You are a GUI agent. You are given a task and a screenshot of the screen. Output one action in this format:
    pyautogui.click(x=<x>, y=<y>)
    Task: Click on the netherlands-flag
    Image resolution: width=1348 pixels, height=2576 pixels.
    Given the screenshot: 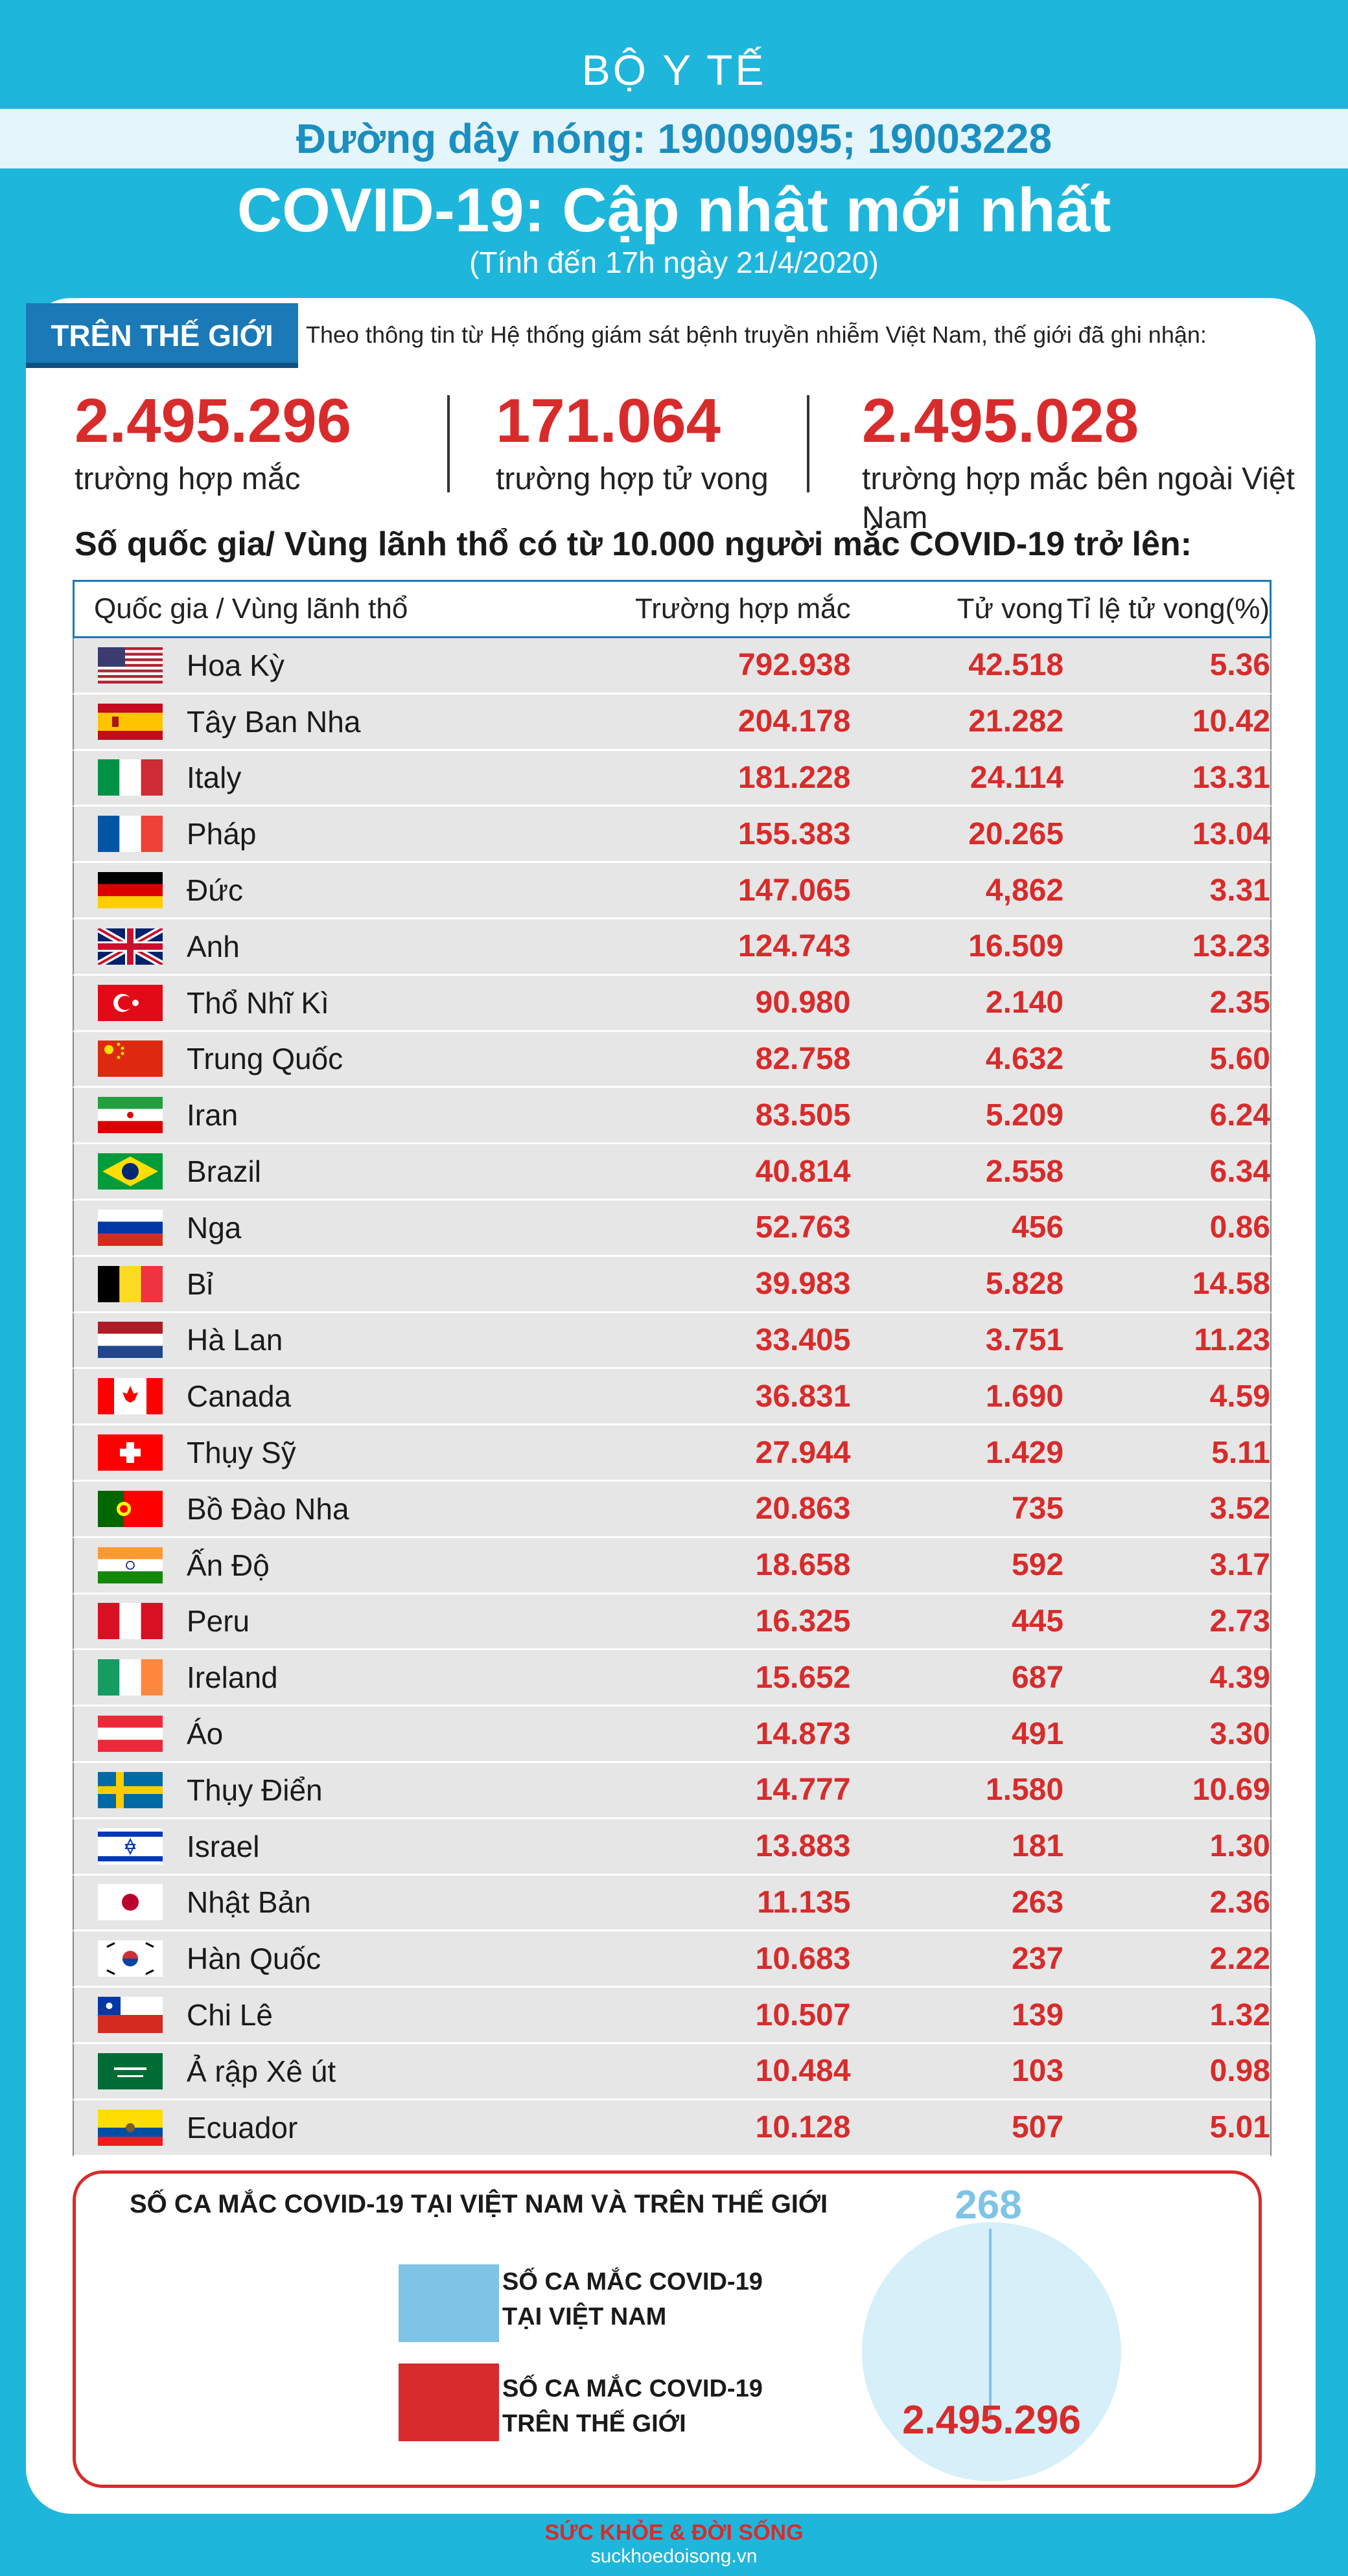 What is the action you would take?
    pyautogui.click(x=130, y=1340)
    